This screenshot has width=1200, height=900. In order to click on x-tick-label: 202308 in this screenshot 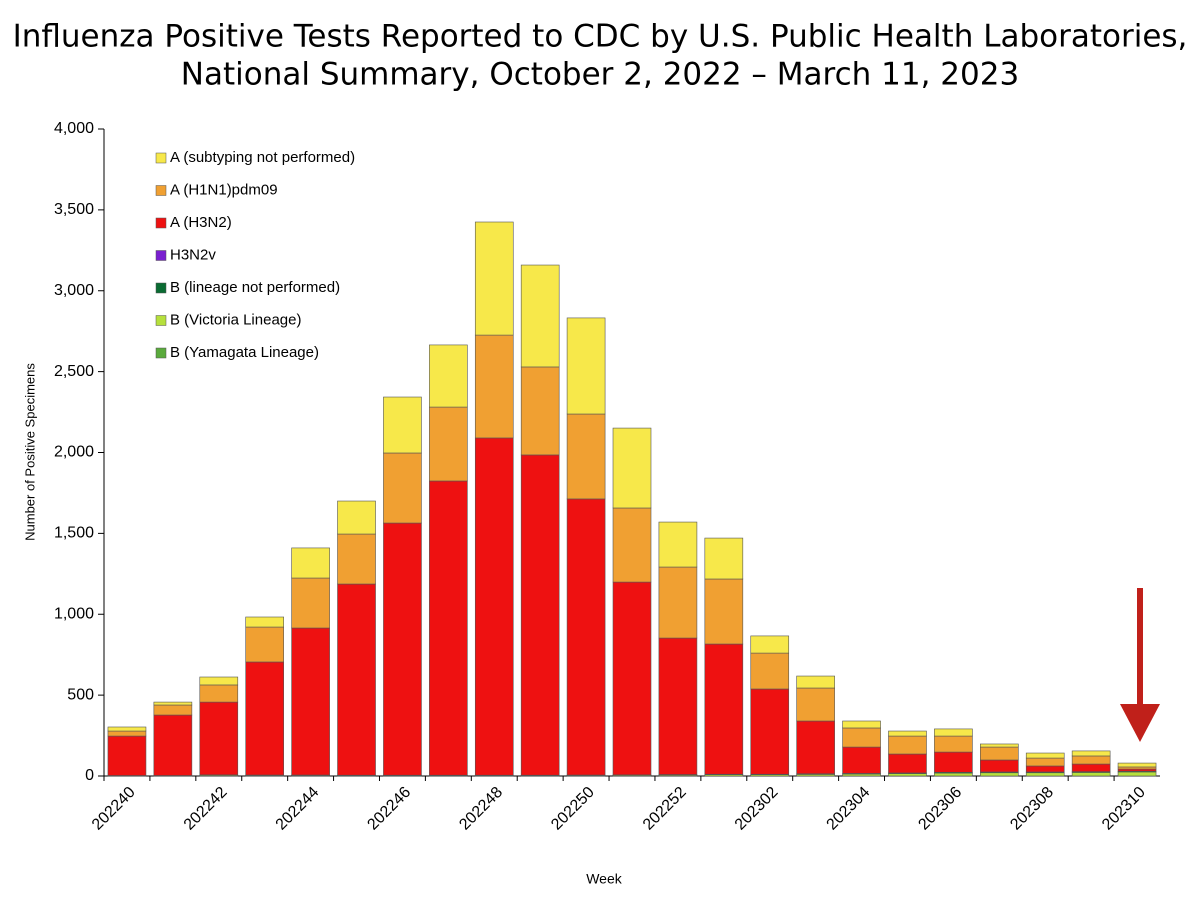, I will do `click(1032, 809)`.